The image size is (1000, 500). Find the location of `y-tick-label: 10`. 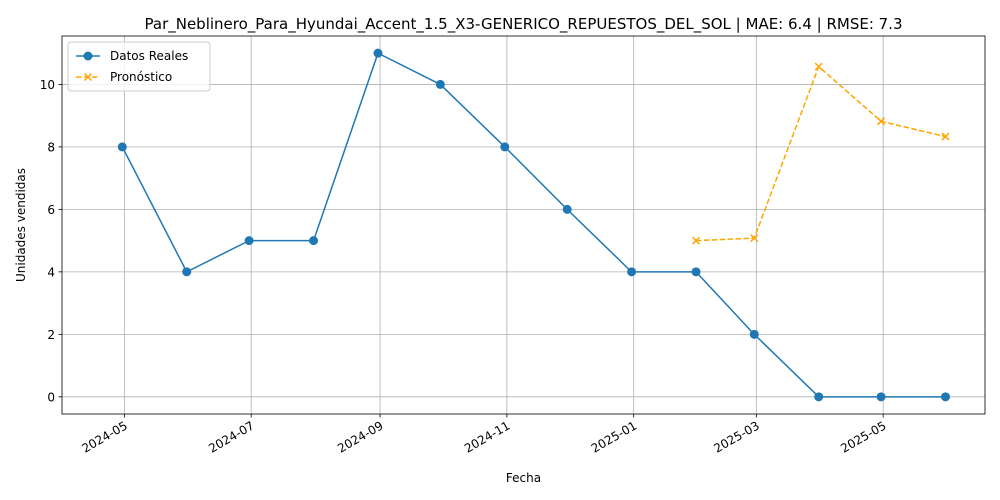

y-tick-label: 10 is located at coordinates (47, 85).